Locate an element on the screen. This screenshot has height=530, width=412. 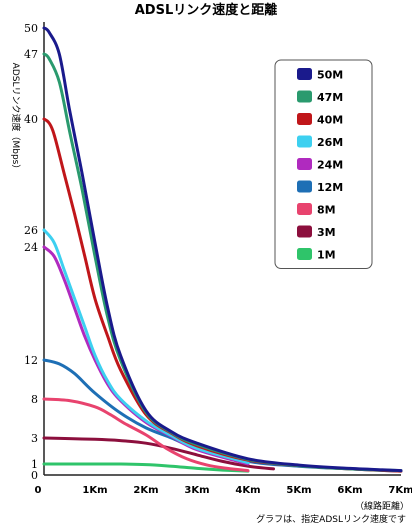
legend-label: 26M is located at coordinates (330, 142).